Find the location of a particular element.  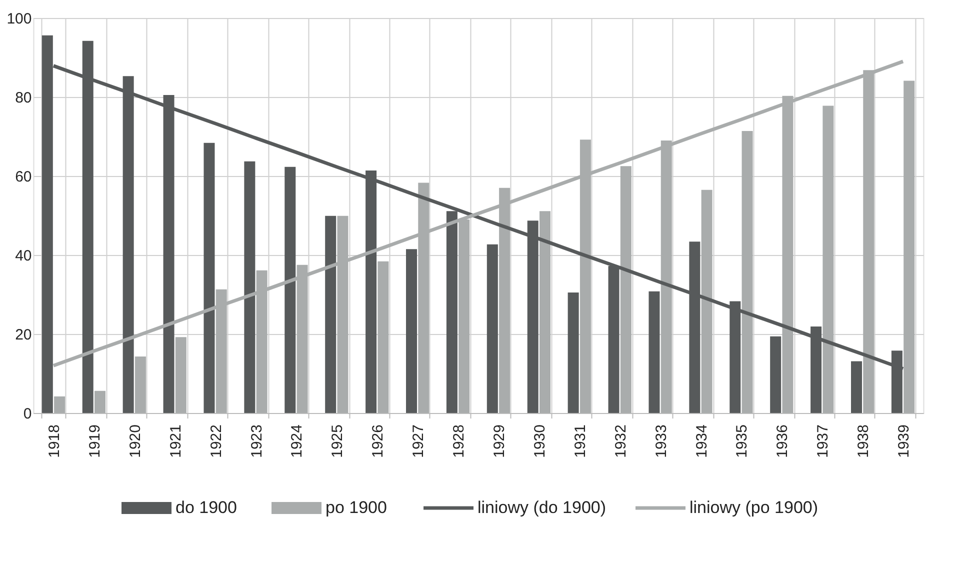

y-tick-label: 20 is located at coordinates (23, 335).